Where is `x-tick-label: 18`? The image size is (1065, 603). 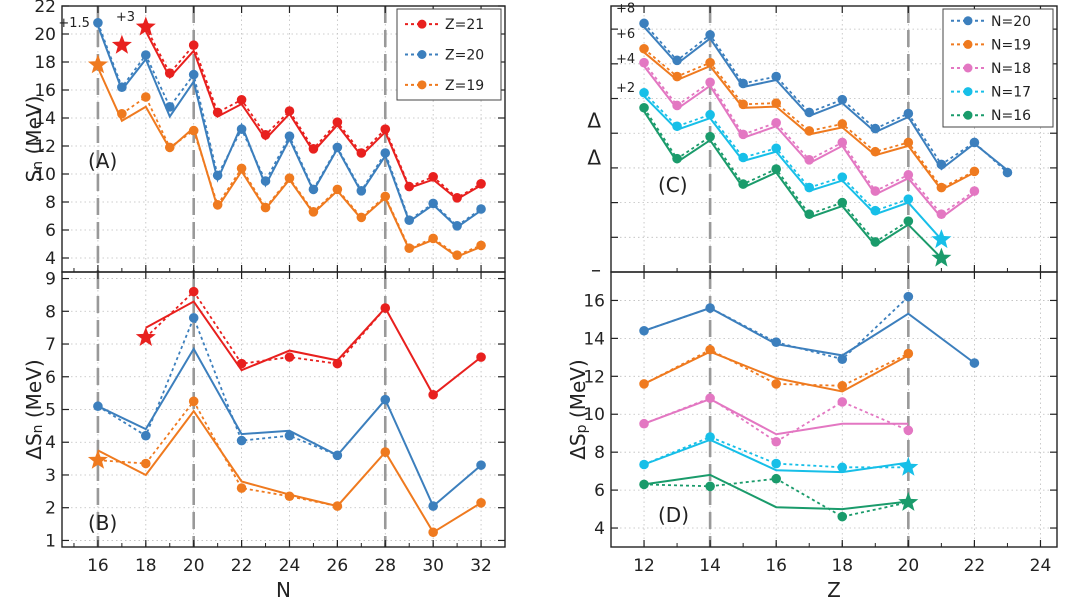
x-tick-label: 18 is located at coordinates (842, 566).